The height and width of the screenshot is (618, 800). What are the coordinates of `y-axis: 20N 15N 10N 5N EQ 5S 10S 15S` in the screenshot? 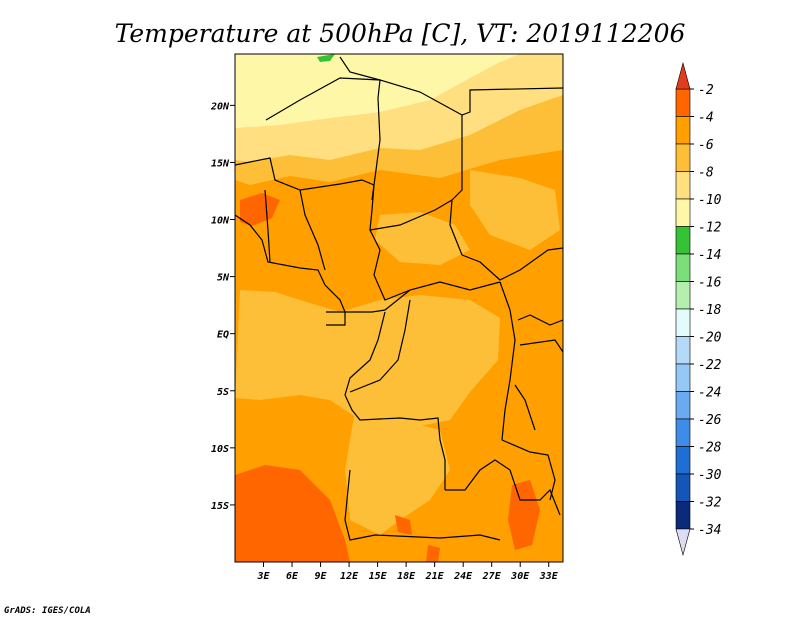 It's located at (222, 306).